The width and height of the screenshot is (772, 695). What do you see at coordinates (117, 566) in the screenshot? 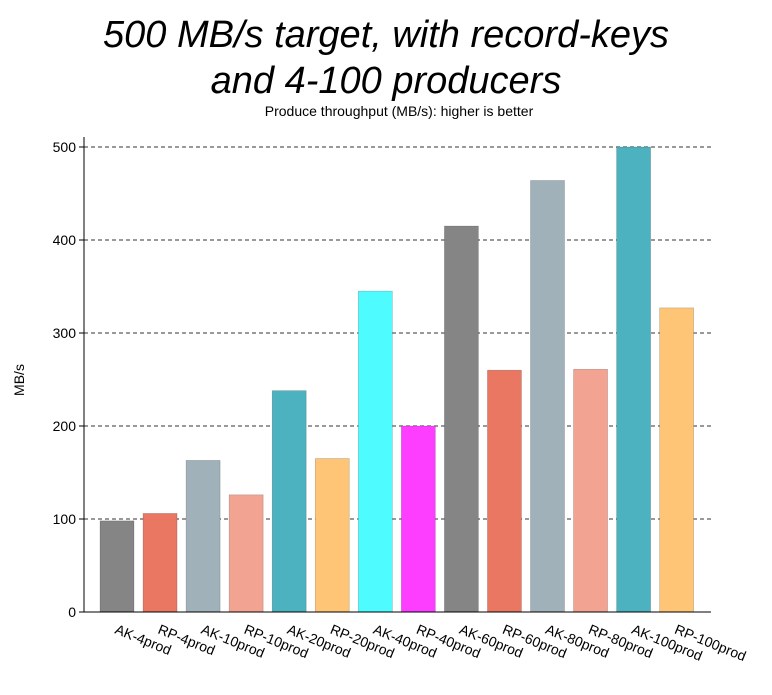
I see `bar-ak-4prod` at bounding box center [117, 566].